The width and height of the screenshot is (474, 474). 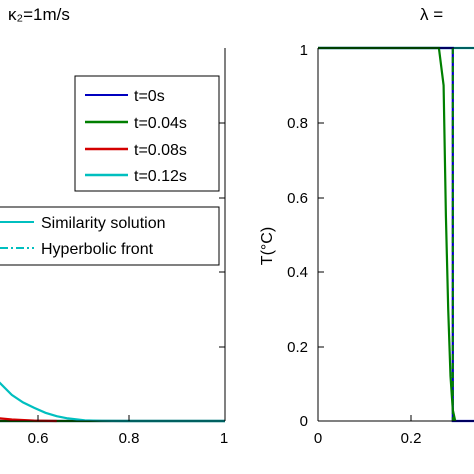 What do you see at coordinates (431, 14) in the screenshot?
I see `right-panel-title: λ =` at bounding box center [431, 14].